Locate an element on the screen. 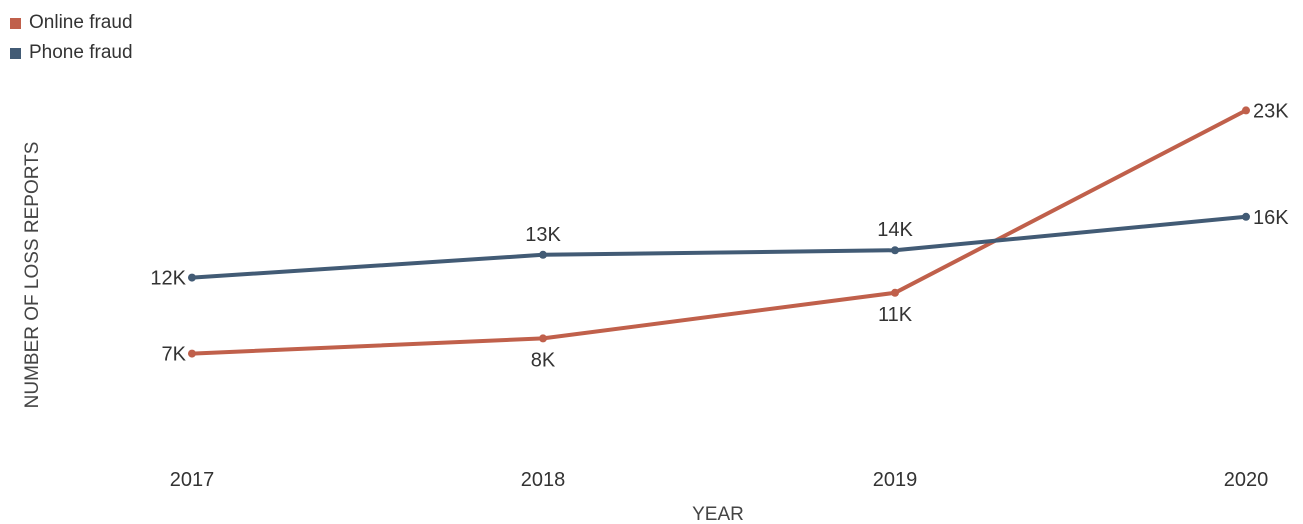 The height and width of the screenshot is (524, 1303). x-tick-2019: 2019 is located at coordinates (895, 480).